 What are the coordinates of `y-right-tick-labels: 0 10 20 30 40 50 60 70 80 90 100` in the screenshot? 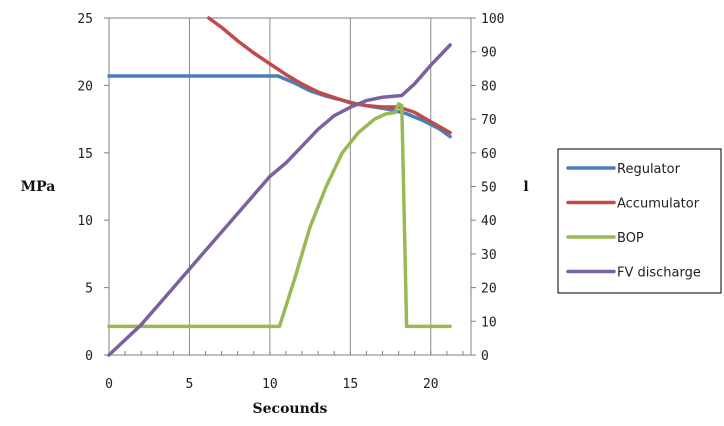 It's located at (492, 188).